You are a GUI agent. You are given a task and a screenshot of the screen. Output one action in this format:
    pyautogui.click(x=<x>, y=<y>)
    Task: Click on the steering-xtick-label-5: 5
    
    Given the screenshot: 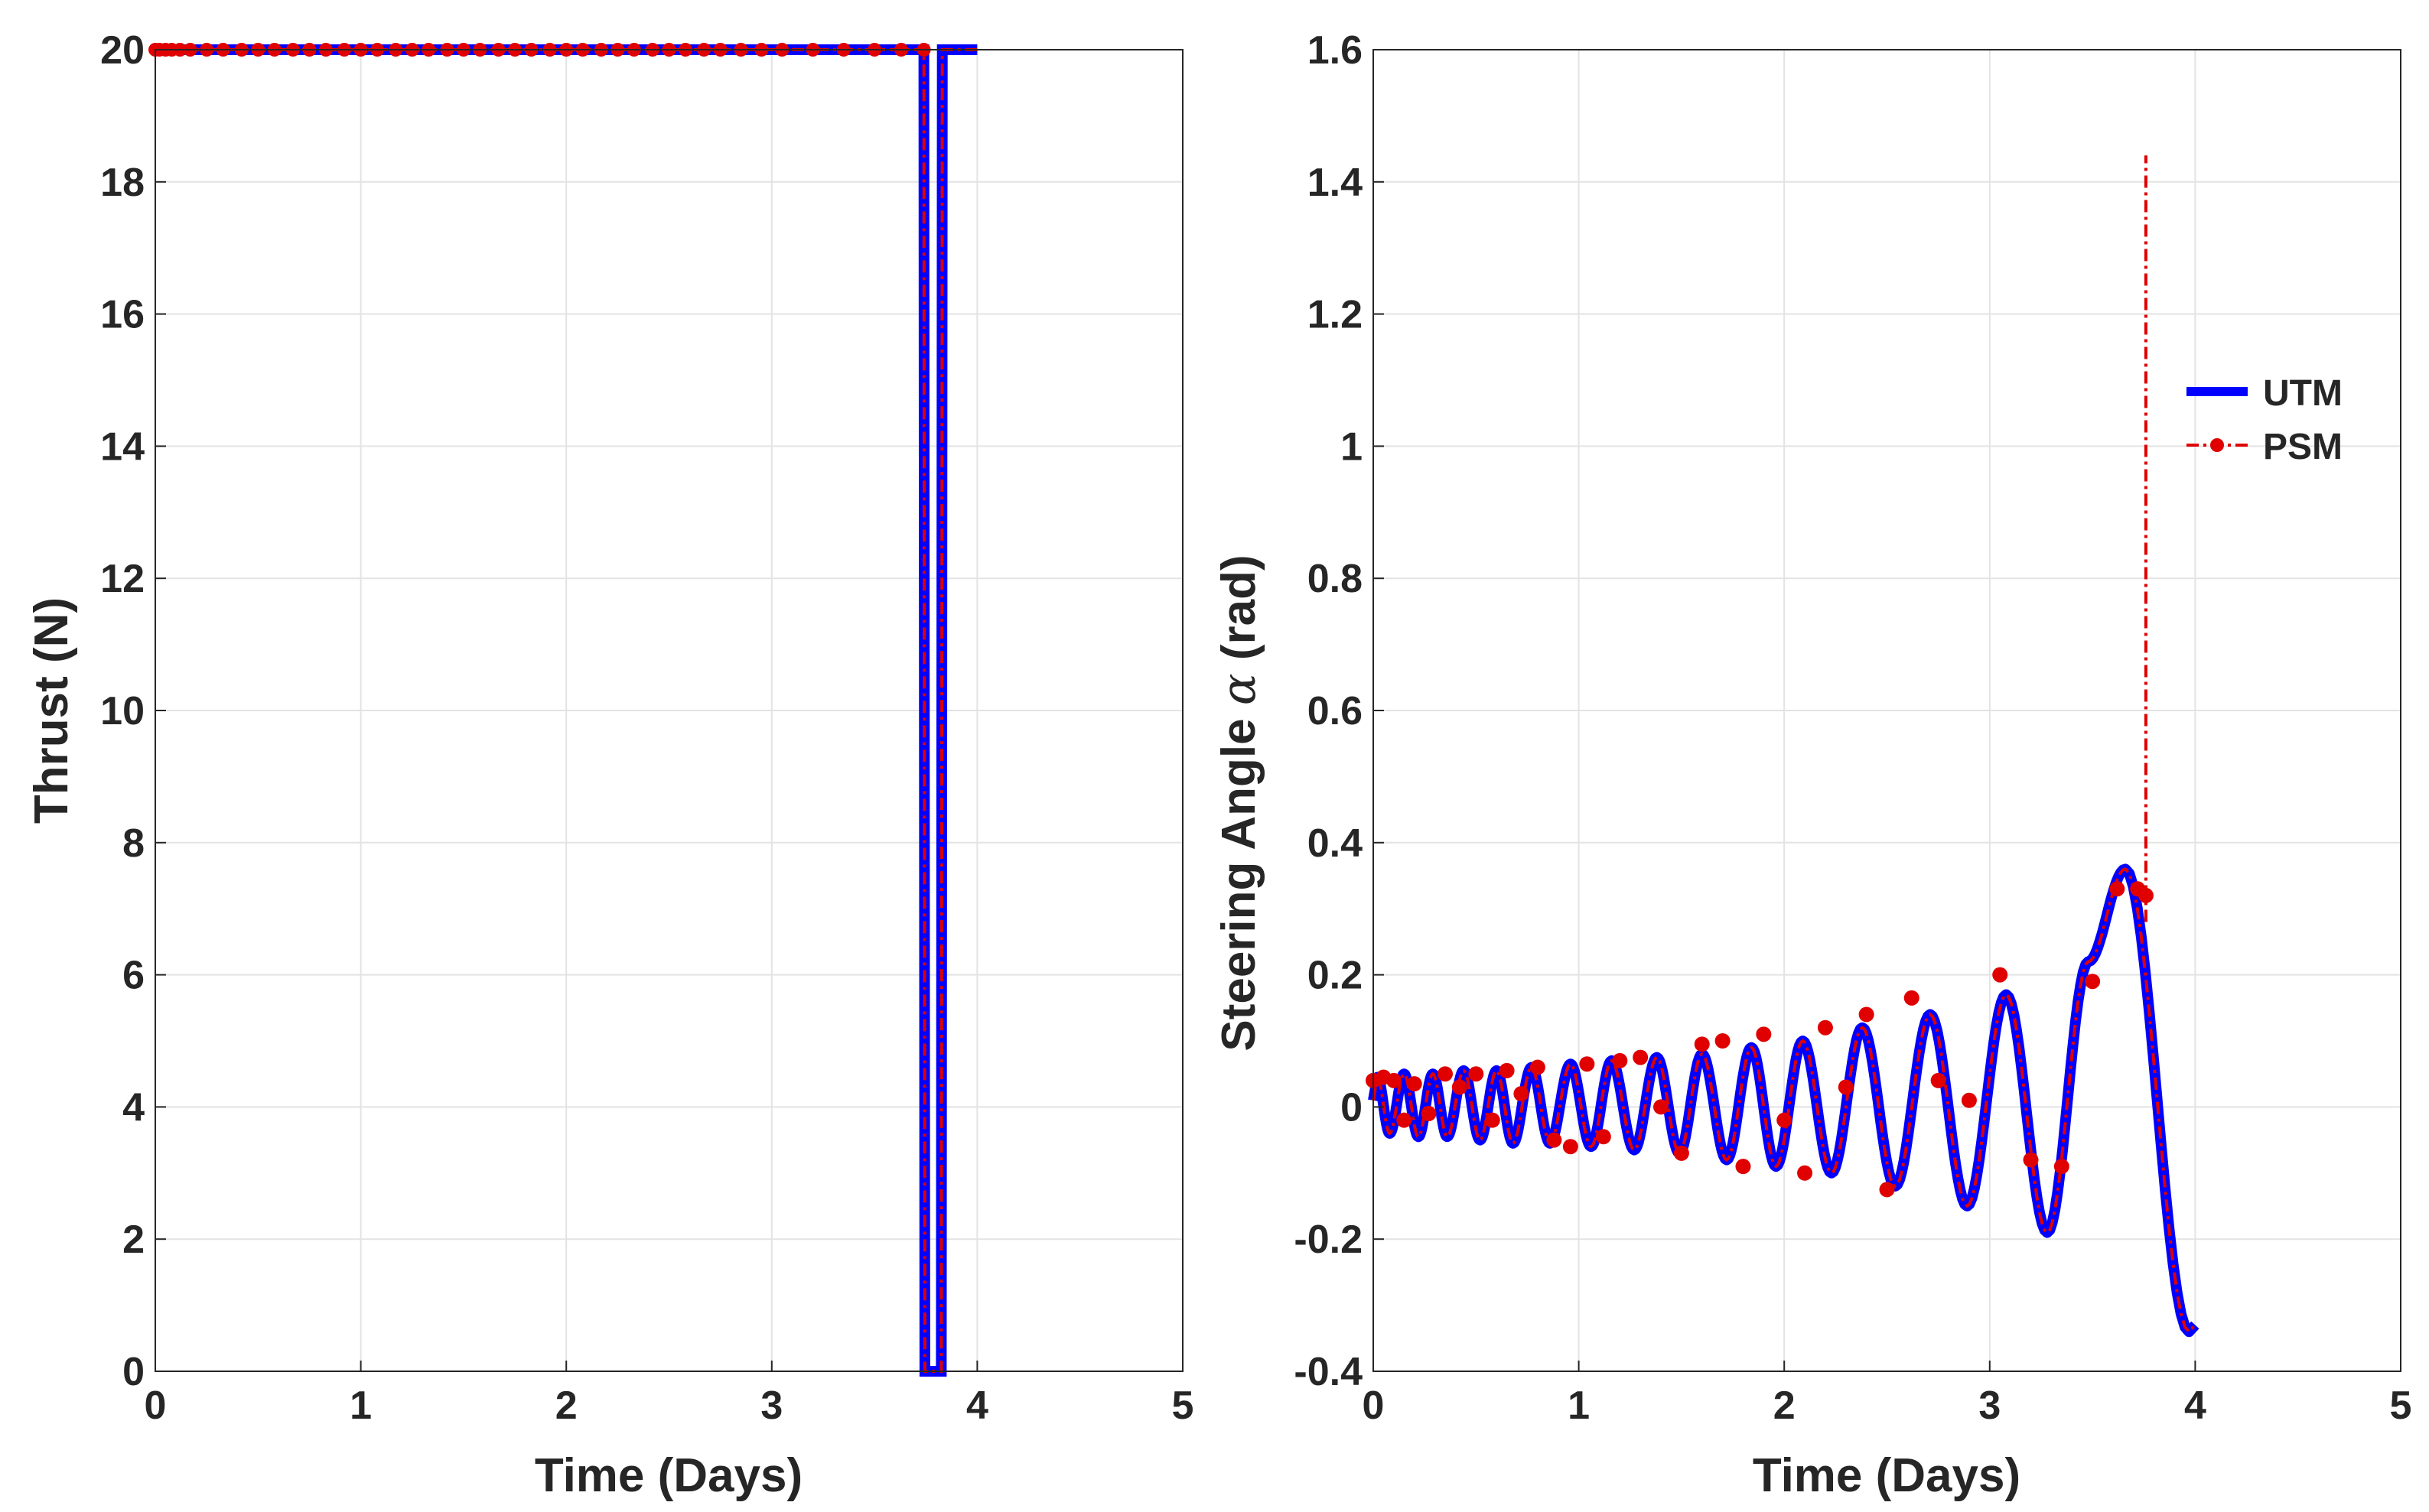 What is the action you would take?
    pyautogui.click(x=2401, y=1406)
    